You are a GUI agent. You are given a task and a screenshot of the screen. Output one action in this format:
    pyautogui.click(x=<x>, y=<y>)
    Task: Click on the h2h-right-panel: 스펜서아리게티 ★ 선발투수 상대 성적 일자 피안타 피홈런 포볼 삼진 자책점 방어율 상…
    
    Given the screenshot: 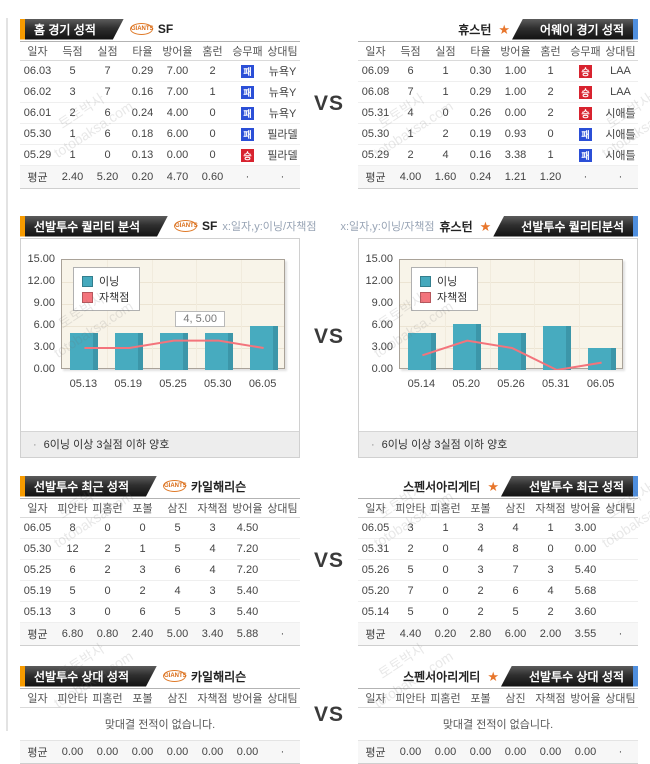 What is the action you would take?
    pyautogui.click(x=498, y=714)
    